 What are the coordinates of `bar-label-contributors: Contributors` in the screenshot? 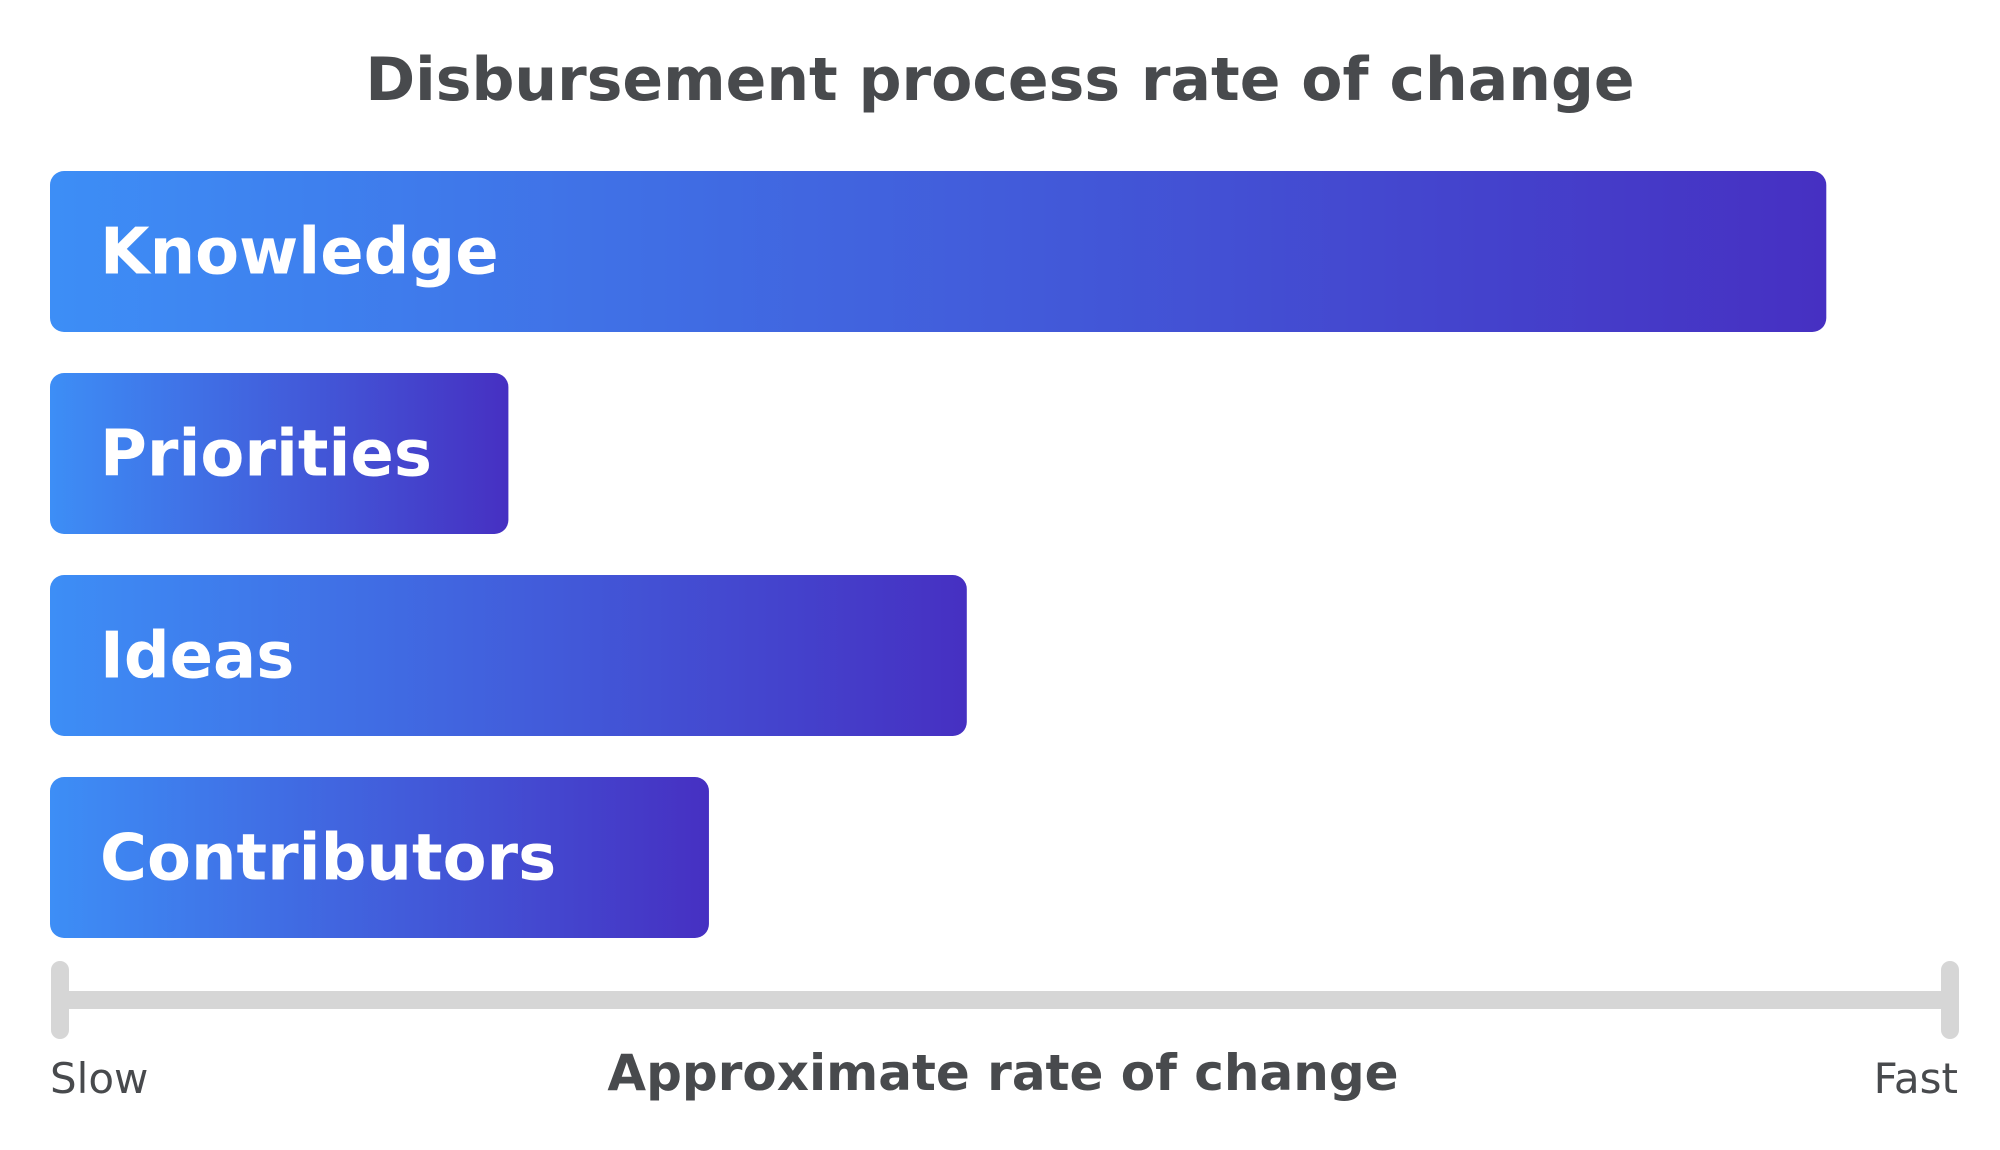 It's located at (328, 859).